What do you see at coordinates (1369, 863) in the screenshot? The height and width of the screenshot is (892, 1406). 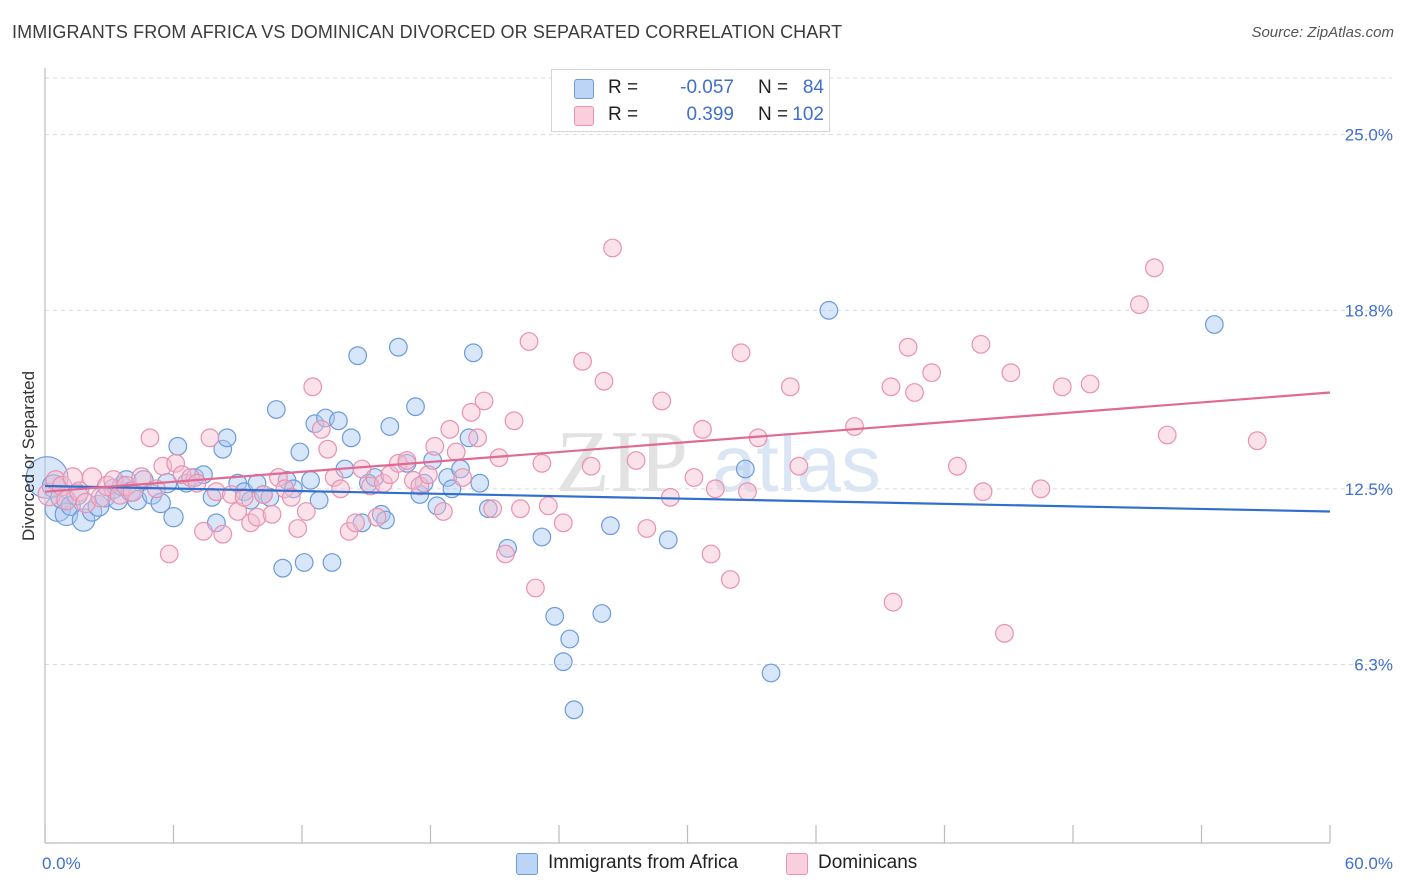 I see `x-tick-label: 60.0%` at bounding box center [1369, 863].